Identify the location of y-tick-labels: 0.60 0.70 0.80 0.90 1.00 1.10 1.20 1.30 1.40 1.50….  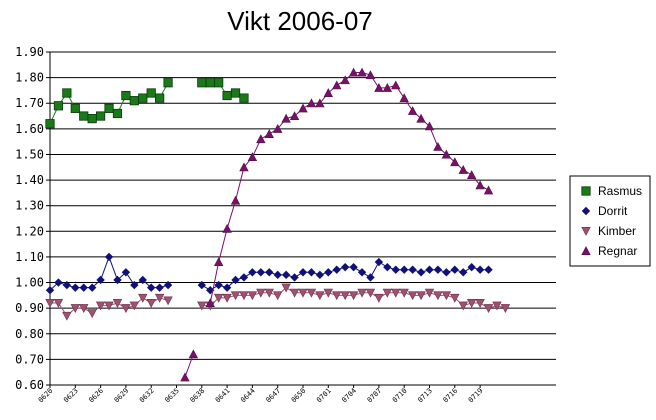
(29, 218).